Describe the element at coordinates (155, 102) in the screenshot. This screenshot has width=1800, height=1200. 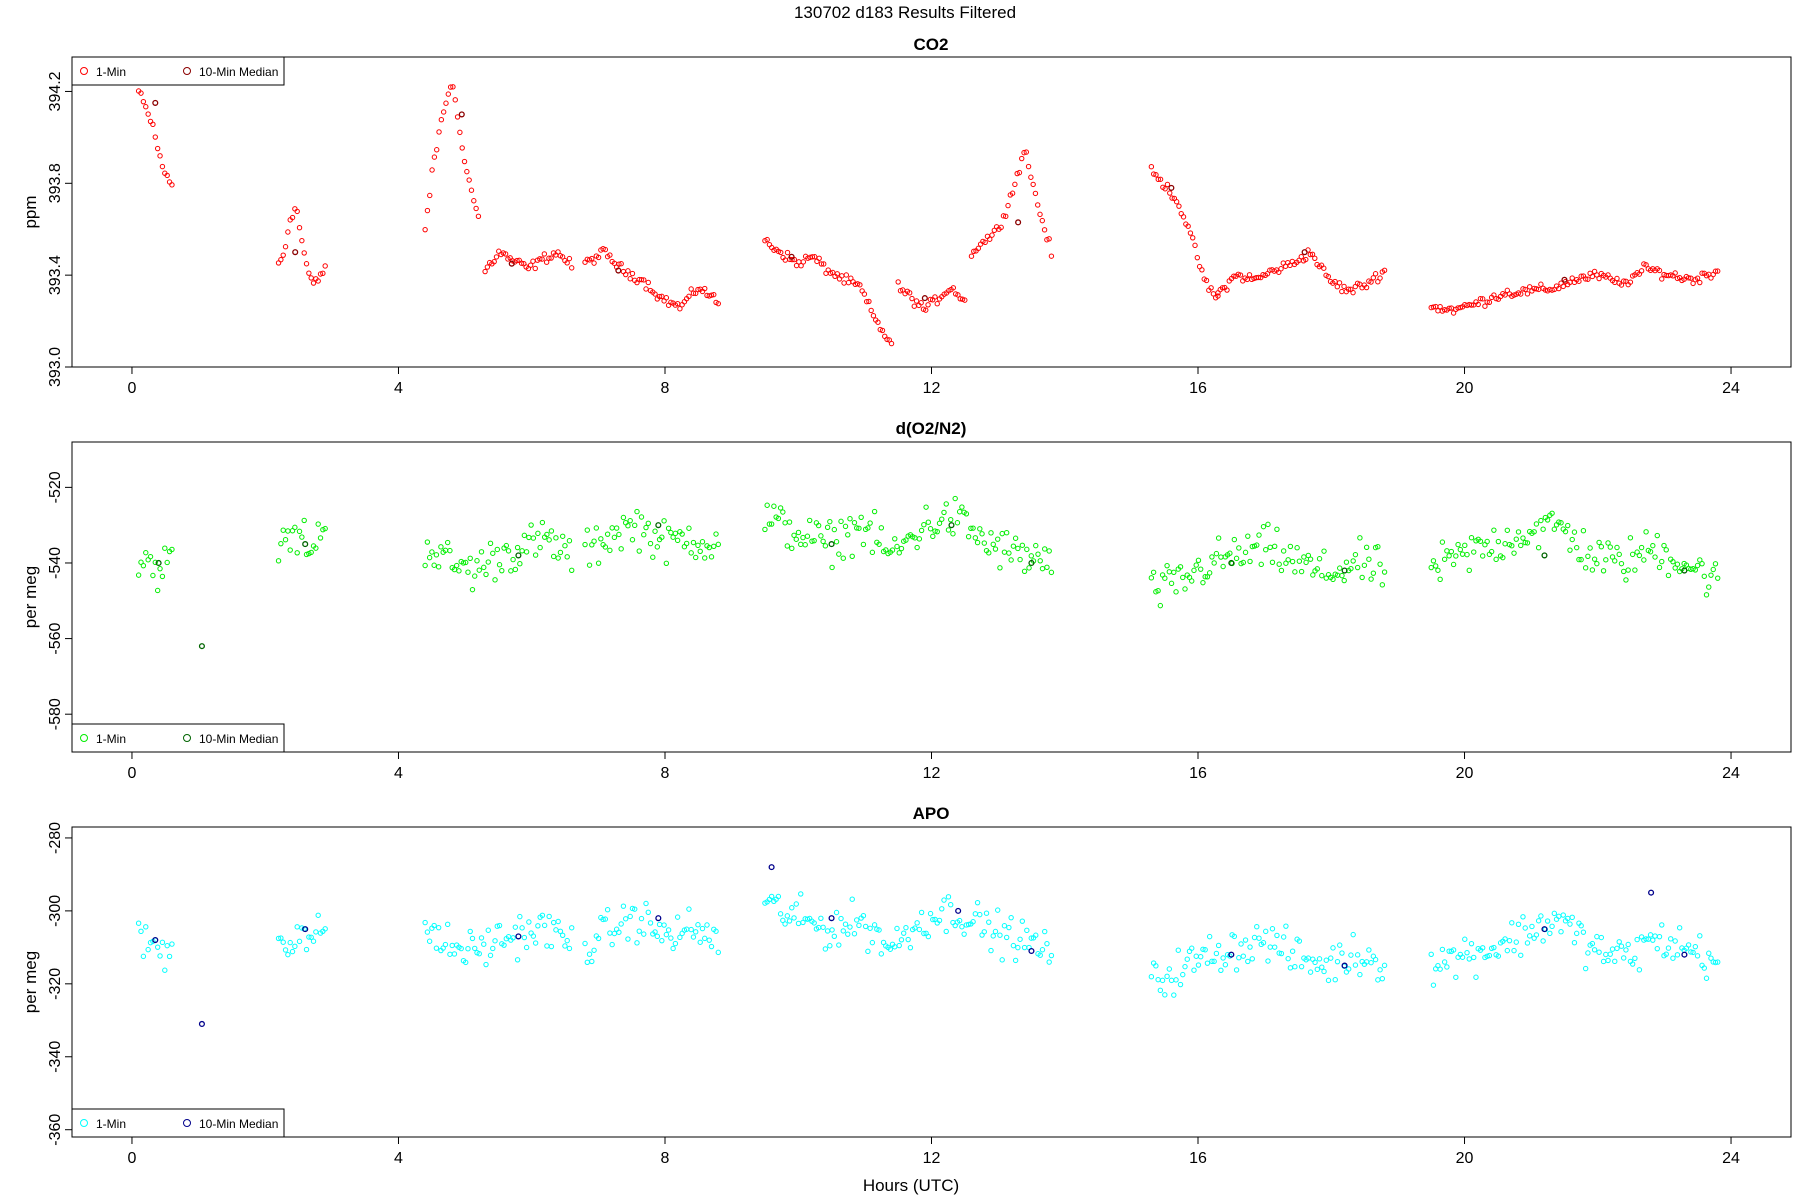
I see `co2-median-point` at that location.